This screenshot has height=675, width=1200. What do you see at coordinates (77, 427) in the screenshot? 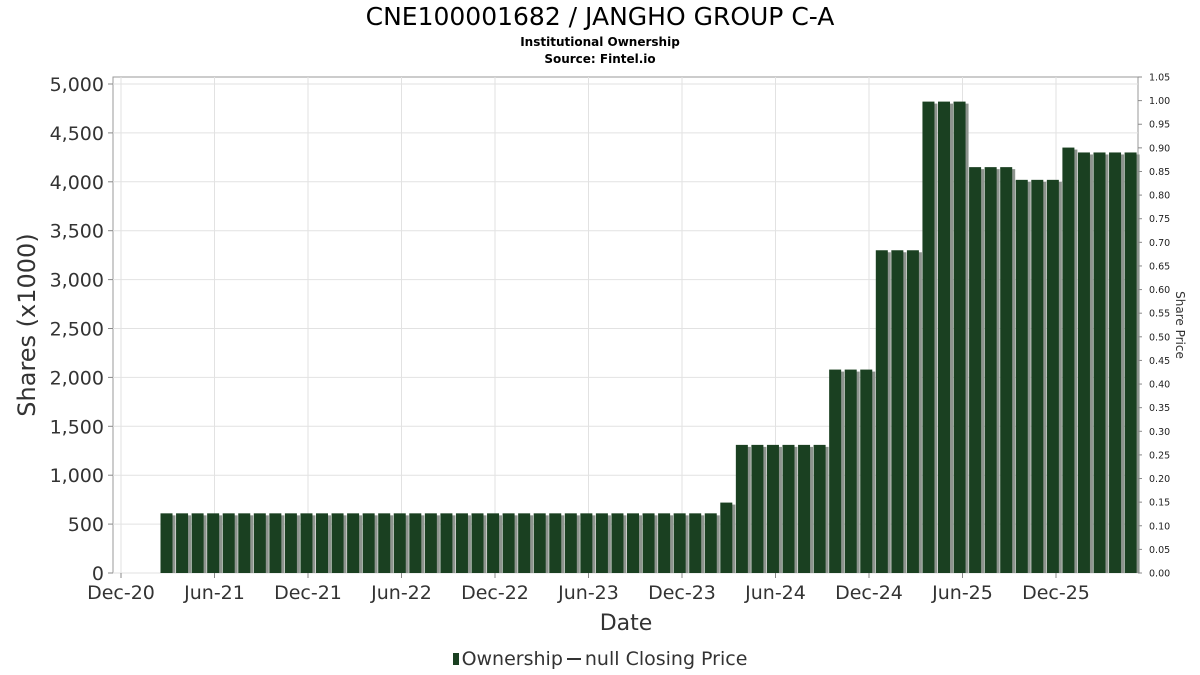
I see `y-tick-label: 1,500` at bounding box center [77, 427].